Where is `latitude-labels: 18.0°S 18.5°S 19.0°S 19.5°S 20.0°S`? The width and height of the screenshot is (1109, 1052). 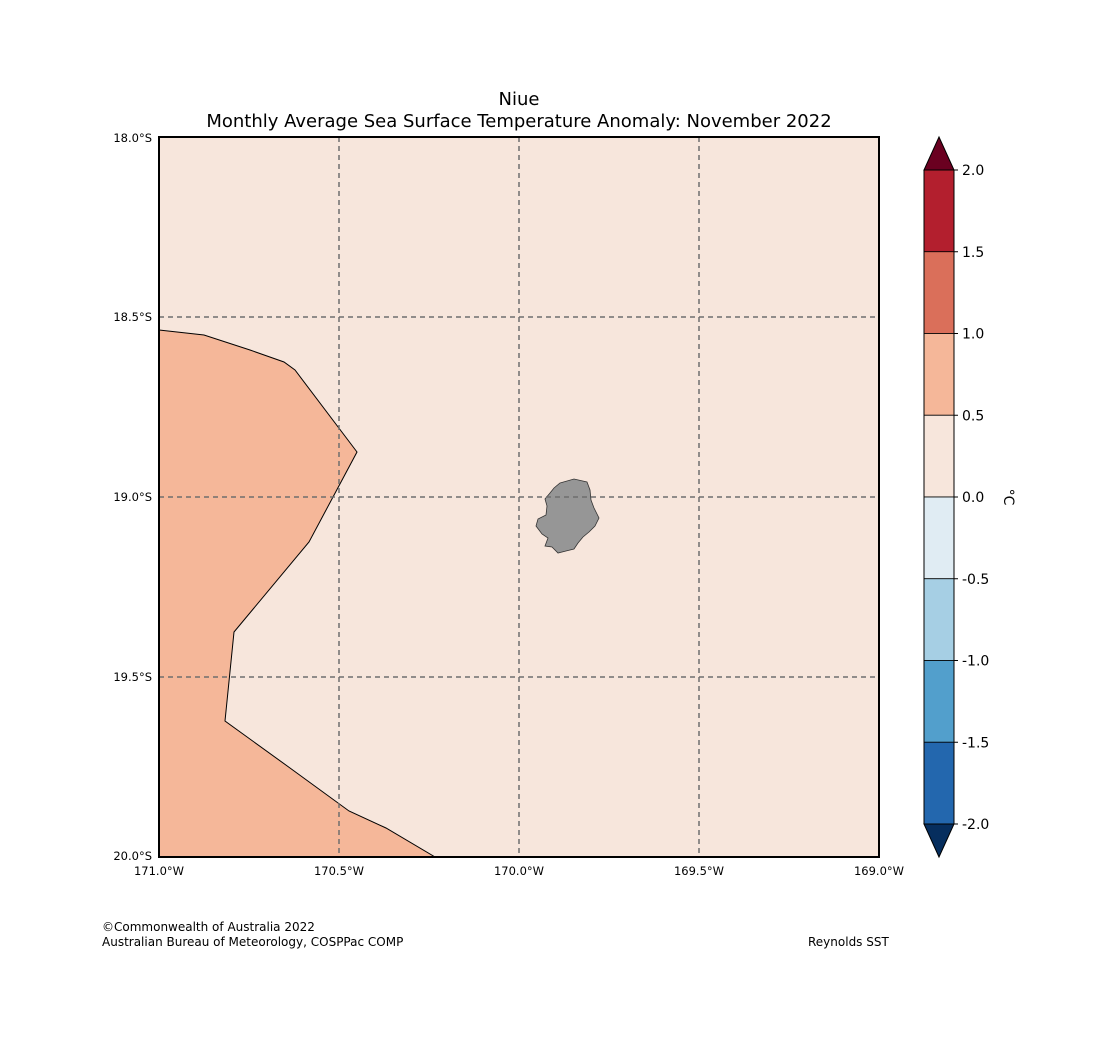
latitude-labels: 18.0°S 18.5°S 19.0°S 19.5°S 20.0°S is located at coordinates (132, 497).